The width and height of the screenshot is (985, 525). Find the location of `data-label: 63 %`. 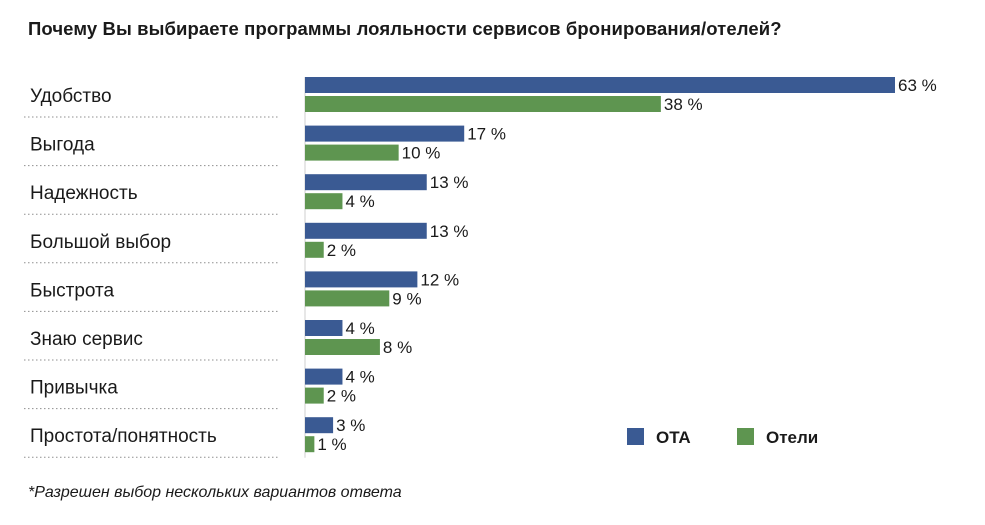

data-label: 63 % is located at coordinates (917, 85).